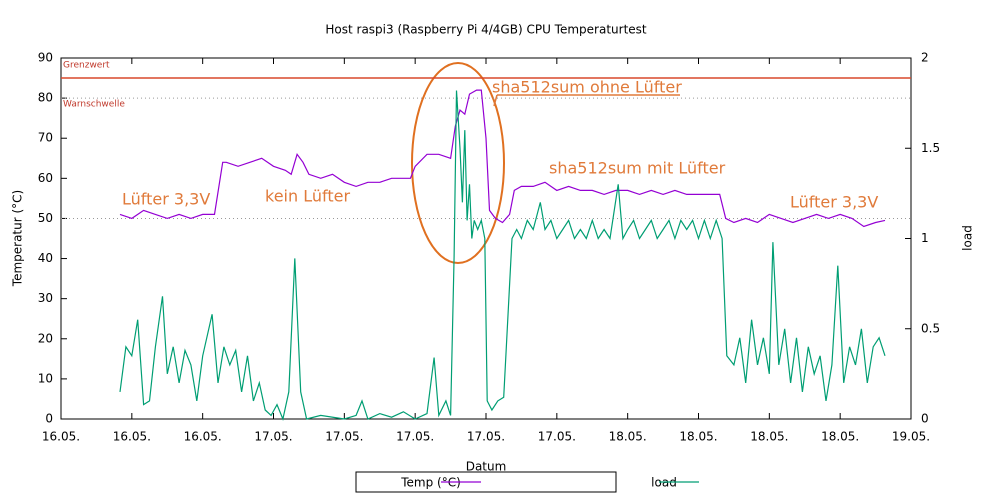 Image resolution: width=1000 pixels, height=500 pixels. Describe the element at coordinates (45, 98) in the screenshot. I see `y-tick-label: 80` at that location.